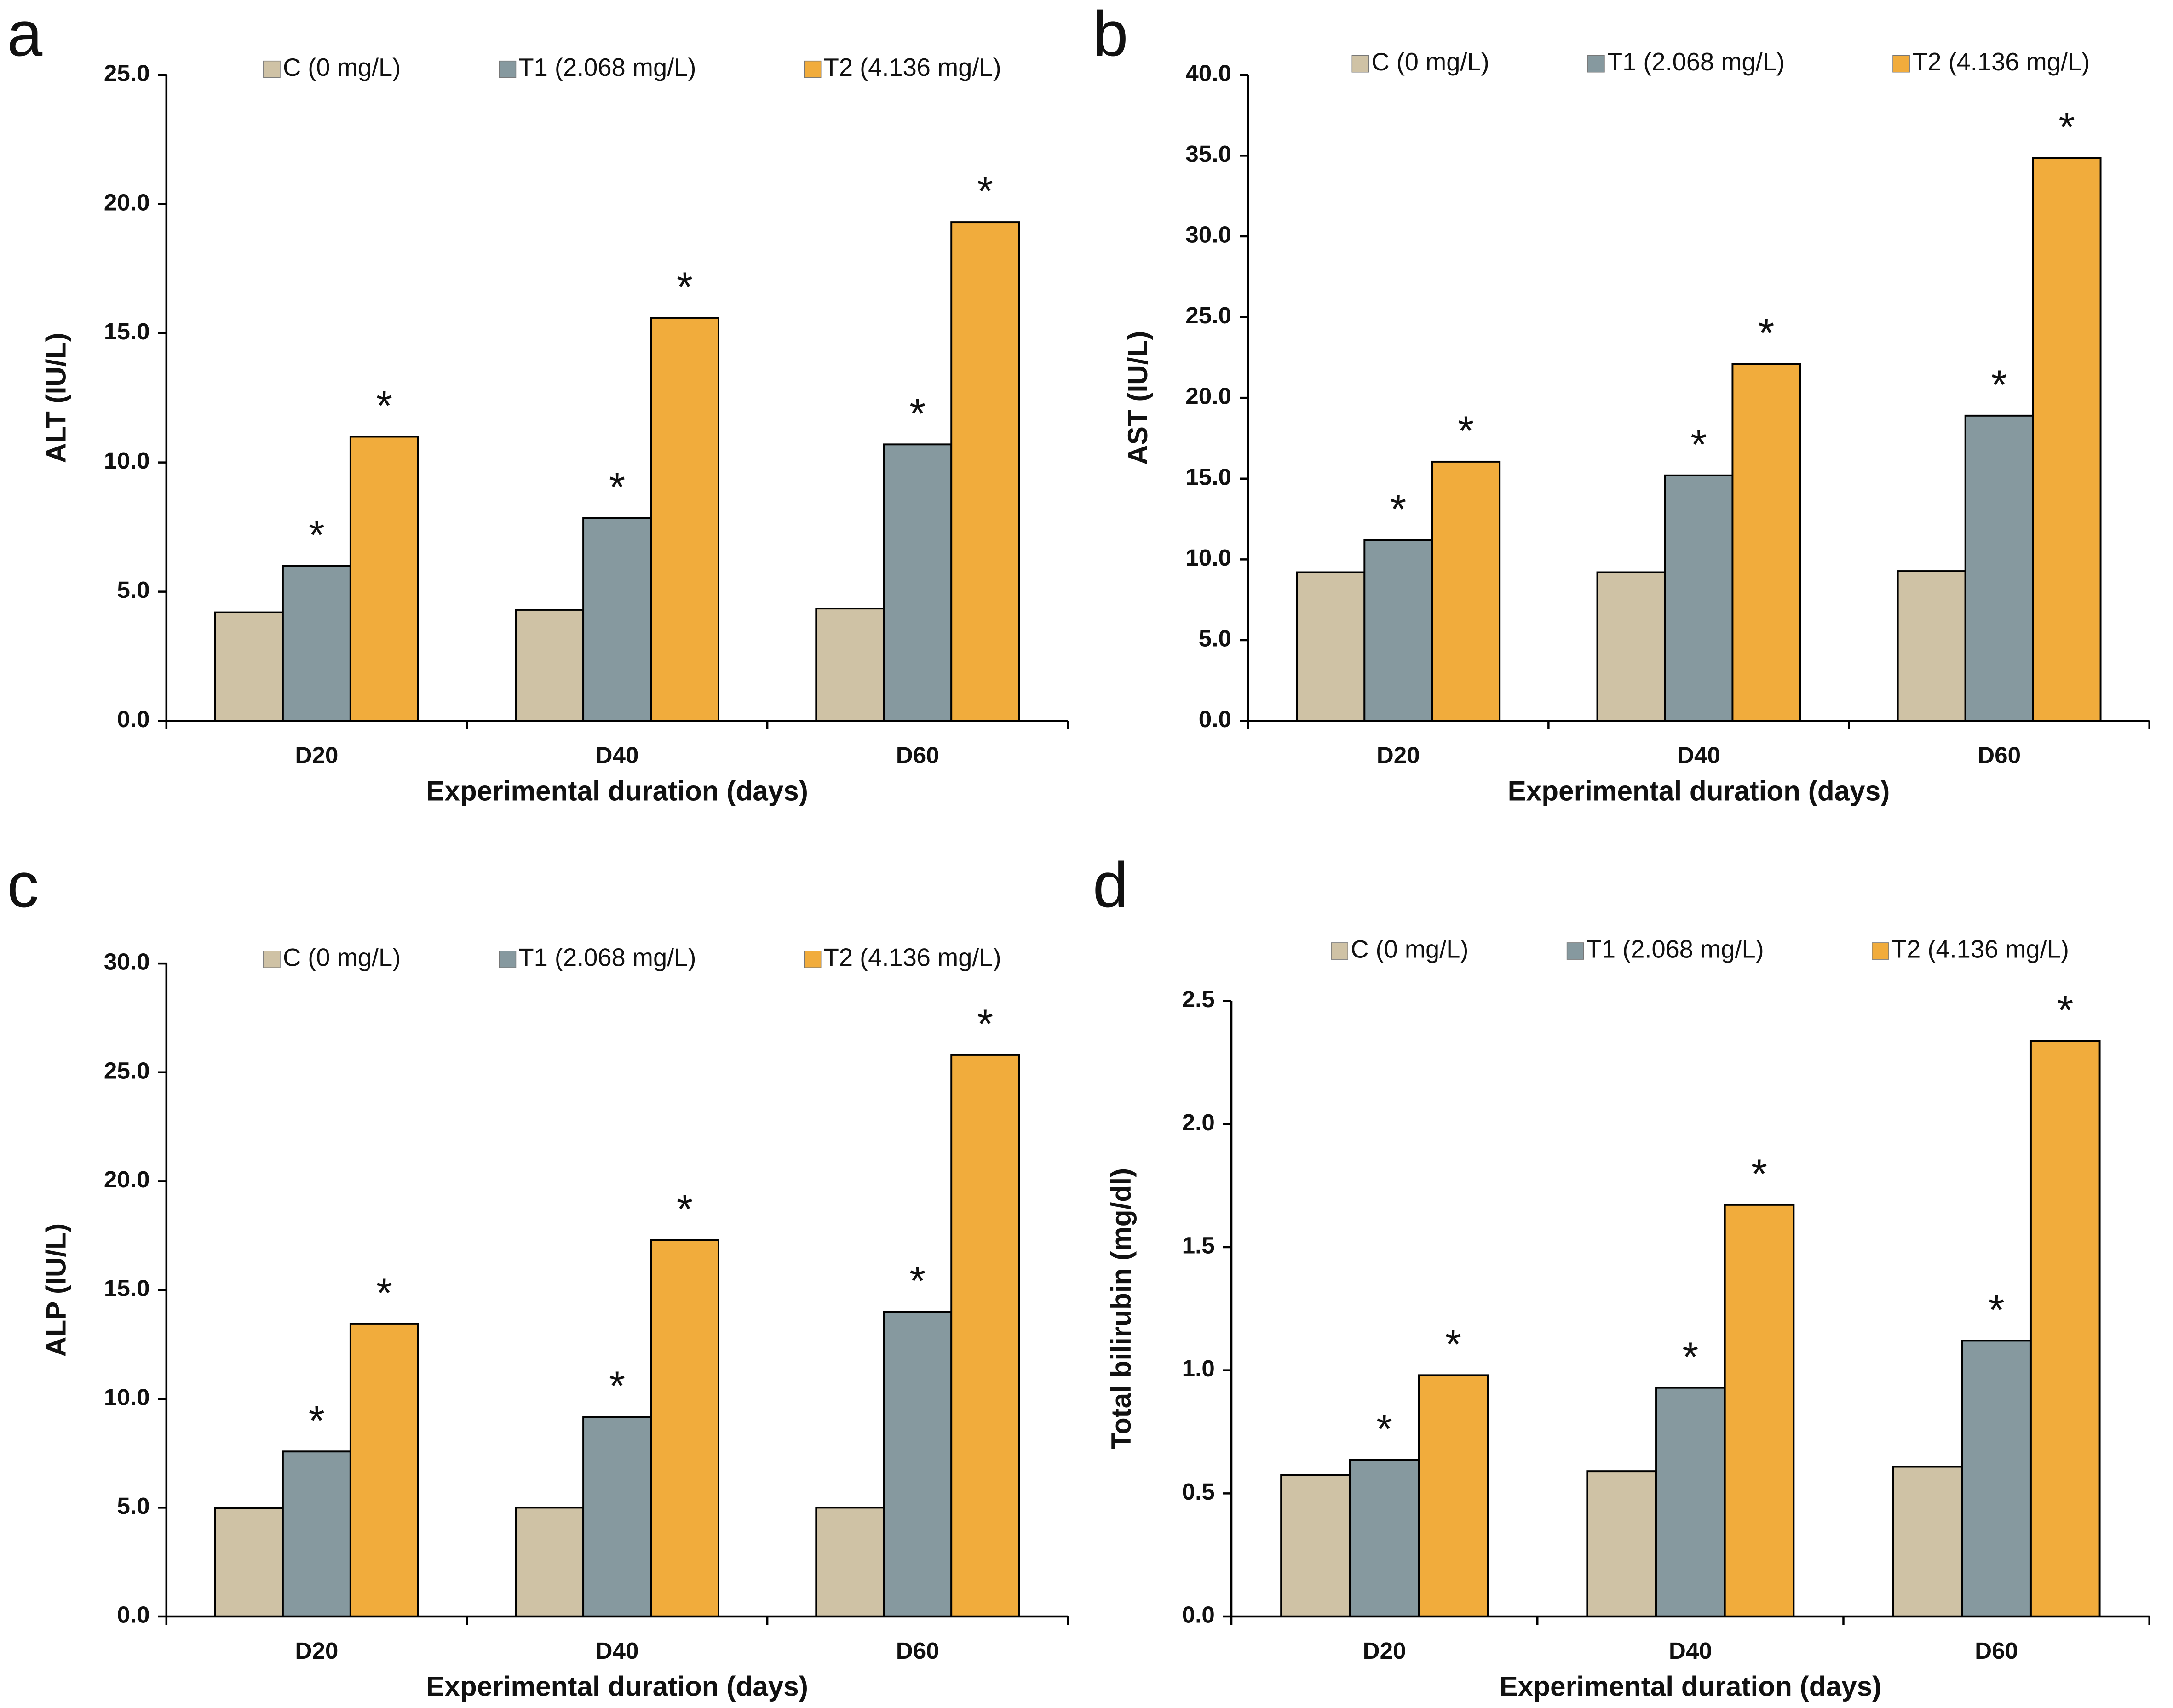  I want to click on y-axis-label: AST (IU/L), so click(1137, 398).